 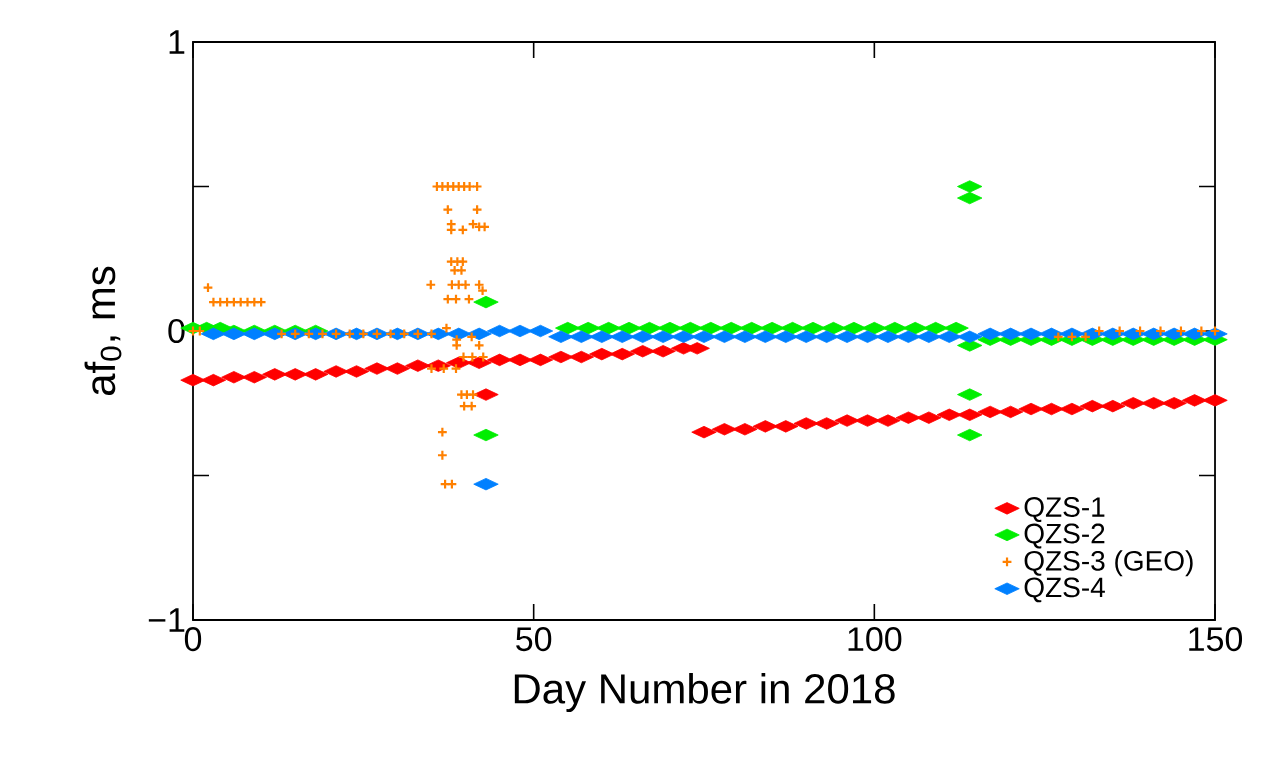 What do you see at coordinates (1064, 509) in the screenshot?
I see `legend-label: QZS-1` at bounding box center [1064, 509].